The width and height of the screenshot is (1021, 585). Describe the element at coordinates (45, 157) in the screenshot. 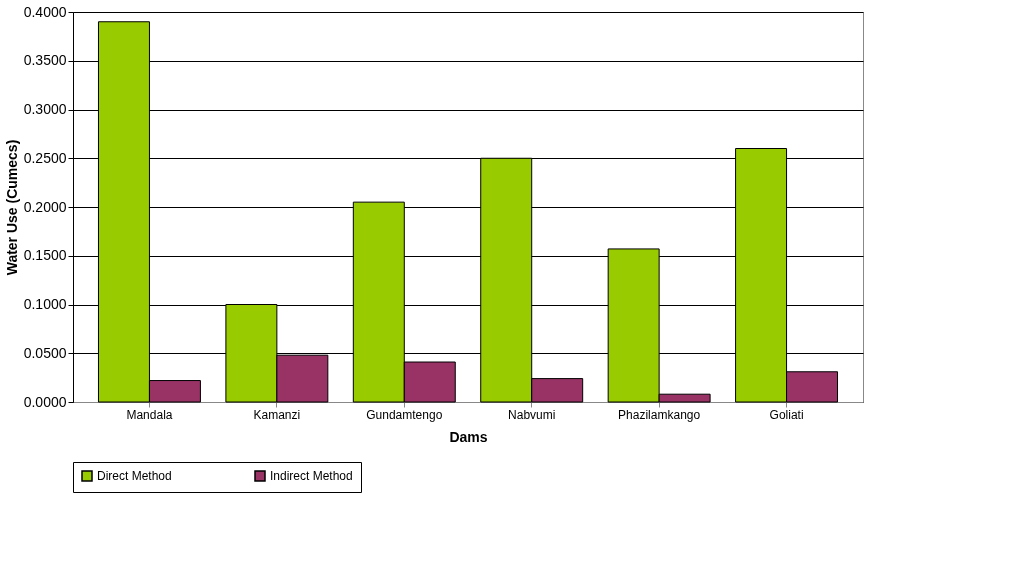

I see `y-tick-label: 0.2500` at that location.